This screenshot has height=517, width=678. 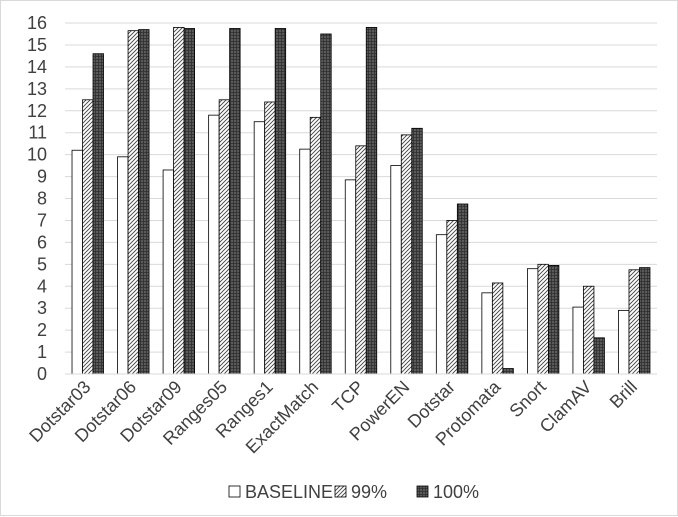 What do you see at coordinates (623, 394) in the screenshot?
I see `x-tick-label: Brill` at bounding box center [623, 394].